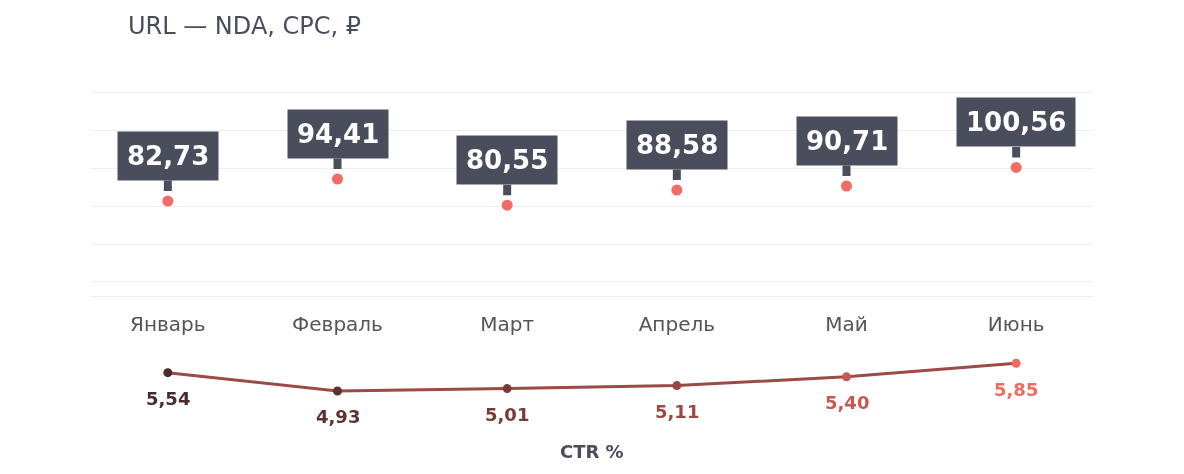  I want to click on data-label: 4,93, so click(338, 416).